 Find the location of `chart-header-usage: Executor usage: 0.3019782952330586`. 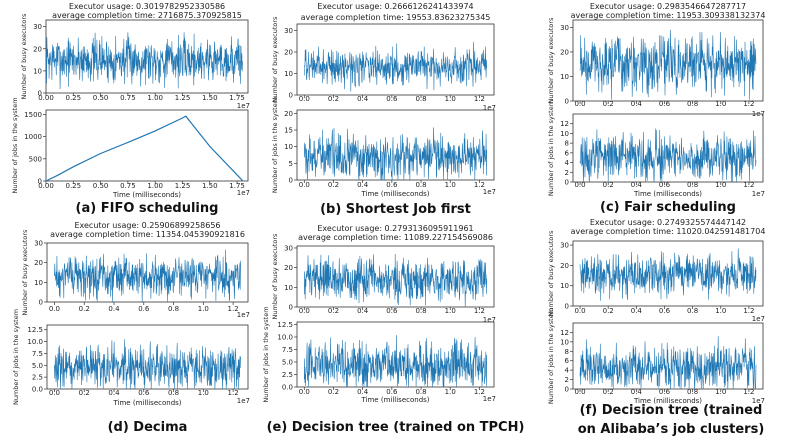

chart-header-usage: Executor usage: 0.3019782952330586 is located at coordinates (147, 6).